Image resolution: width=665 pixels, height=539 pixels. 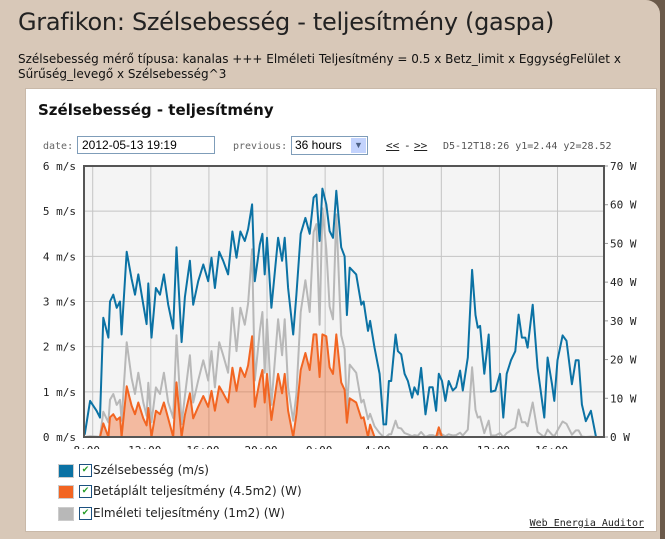 I want to click on y1-tick-label: 0 m/s, so click(x=59, y=437).